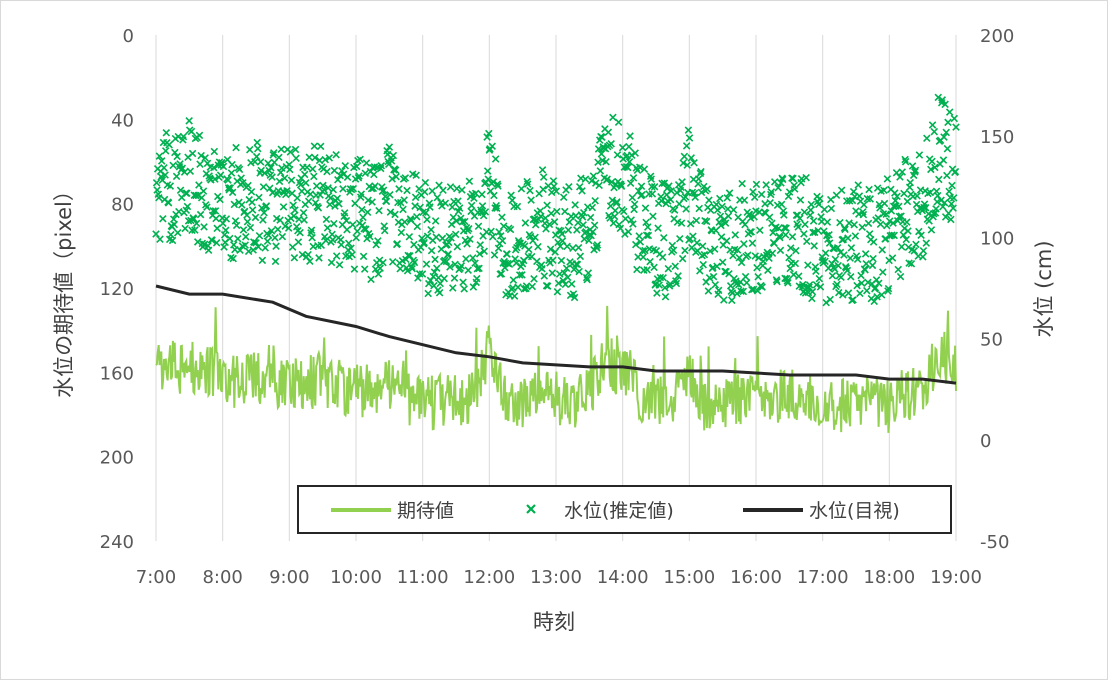  I want to click on y-left-tick-label: 200, so click(117, 458).